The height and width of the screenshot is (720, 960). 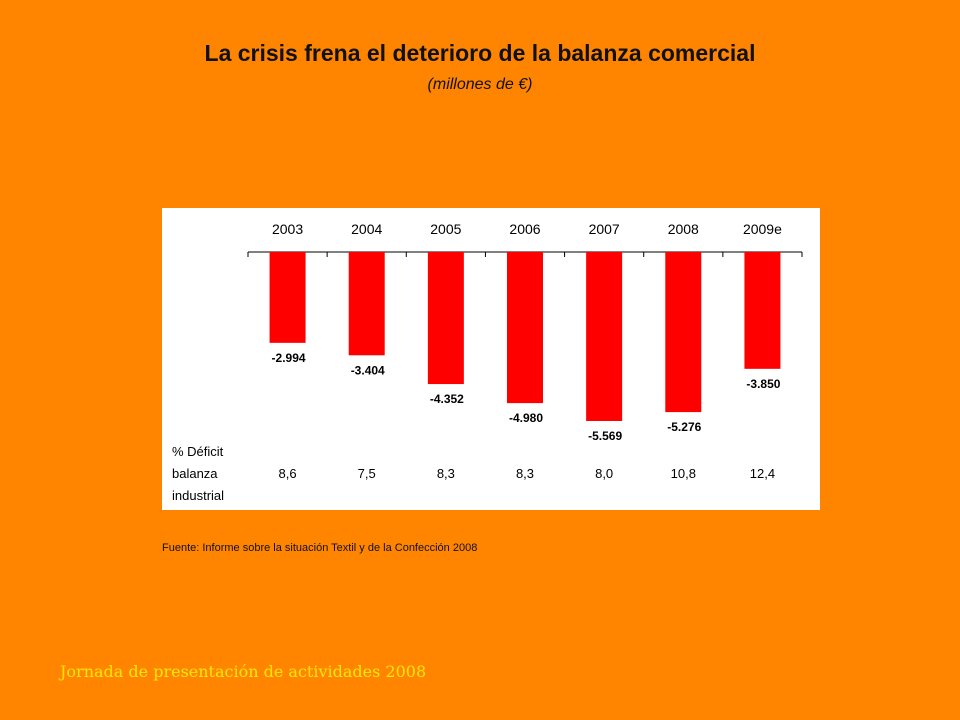 What do you see at coordinates (524, 229) in the screenshot?
I see `x-tick-label: 2006` at bounding box center [524, 229].